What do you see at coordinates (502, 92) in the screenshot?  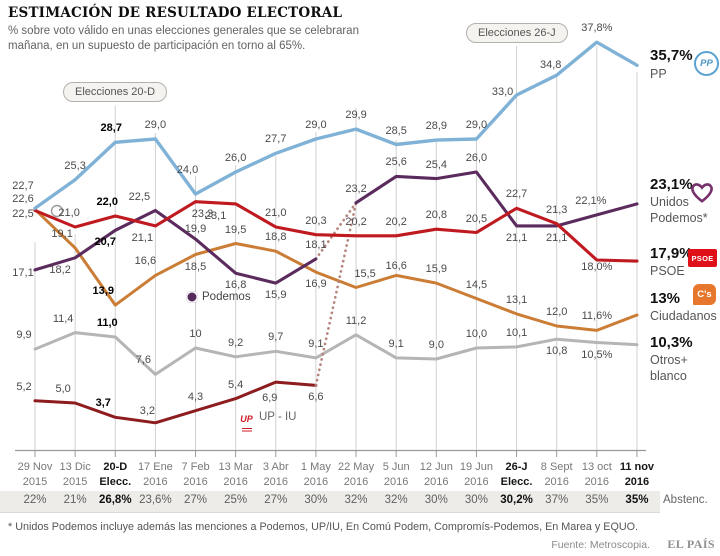 I see `value-label-pp-12: 33,0` at bounding box center [502, 92].